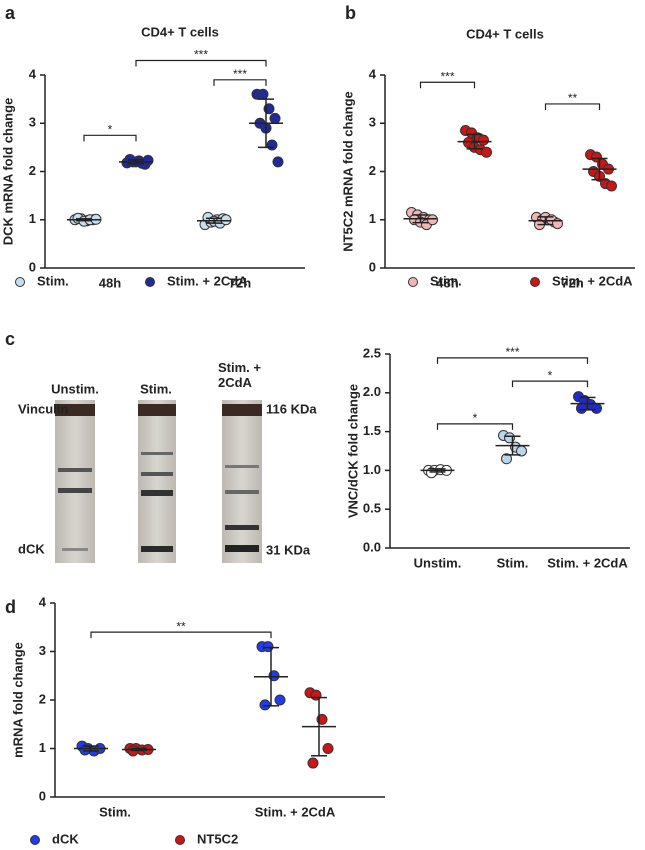 This screenshot has height=850, width=645. I want to click on y-tick-label: 0.0, so click(372, 546).